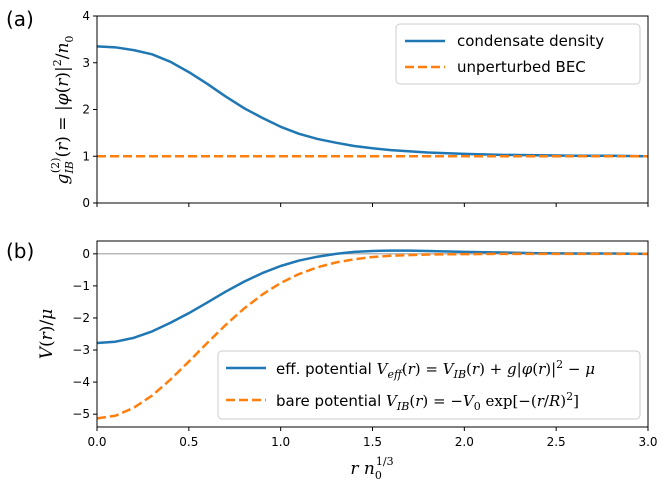 The image size is (662, 483). What do you see at coordinates (81, 382) in the screenshot?
I see `panel-b-y-tick-label: −4` at bounding box center [81, 382].